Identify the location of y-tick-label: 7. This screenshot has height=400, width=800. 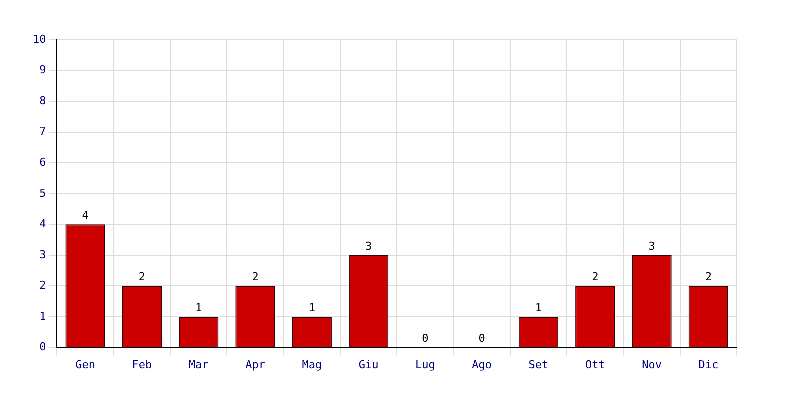
(43, 131).